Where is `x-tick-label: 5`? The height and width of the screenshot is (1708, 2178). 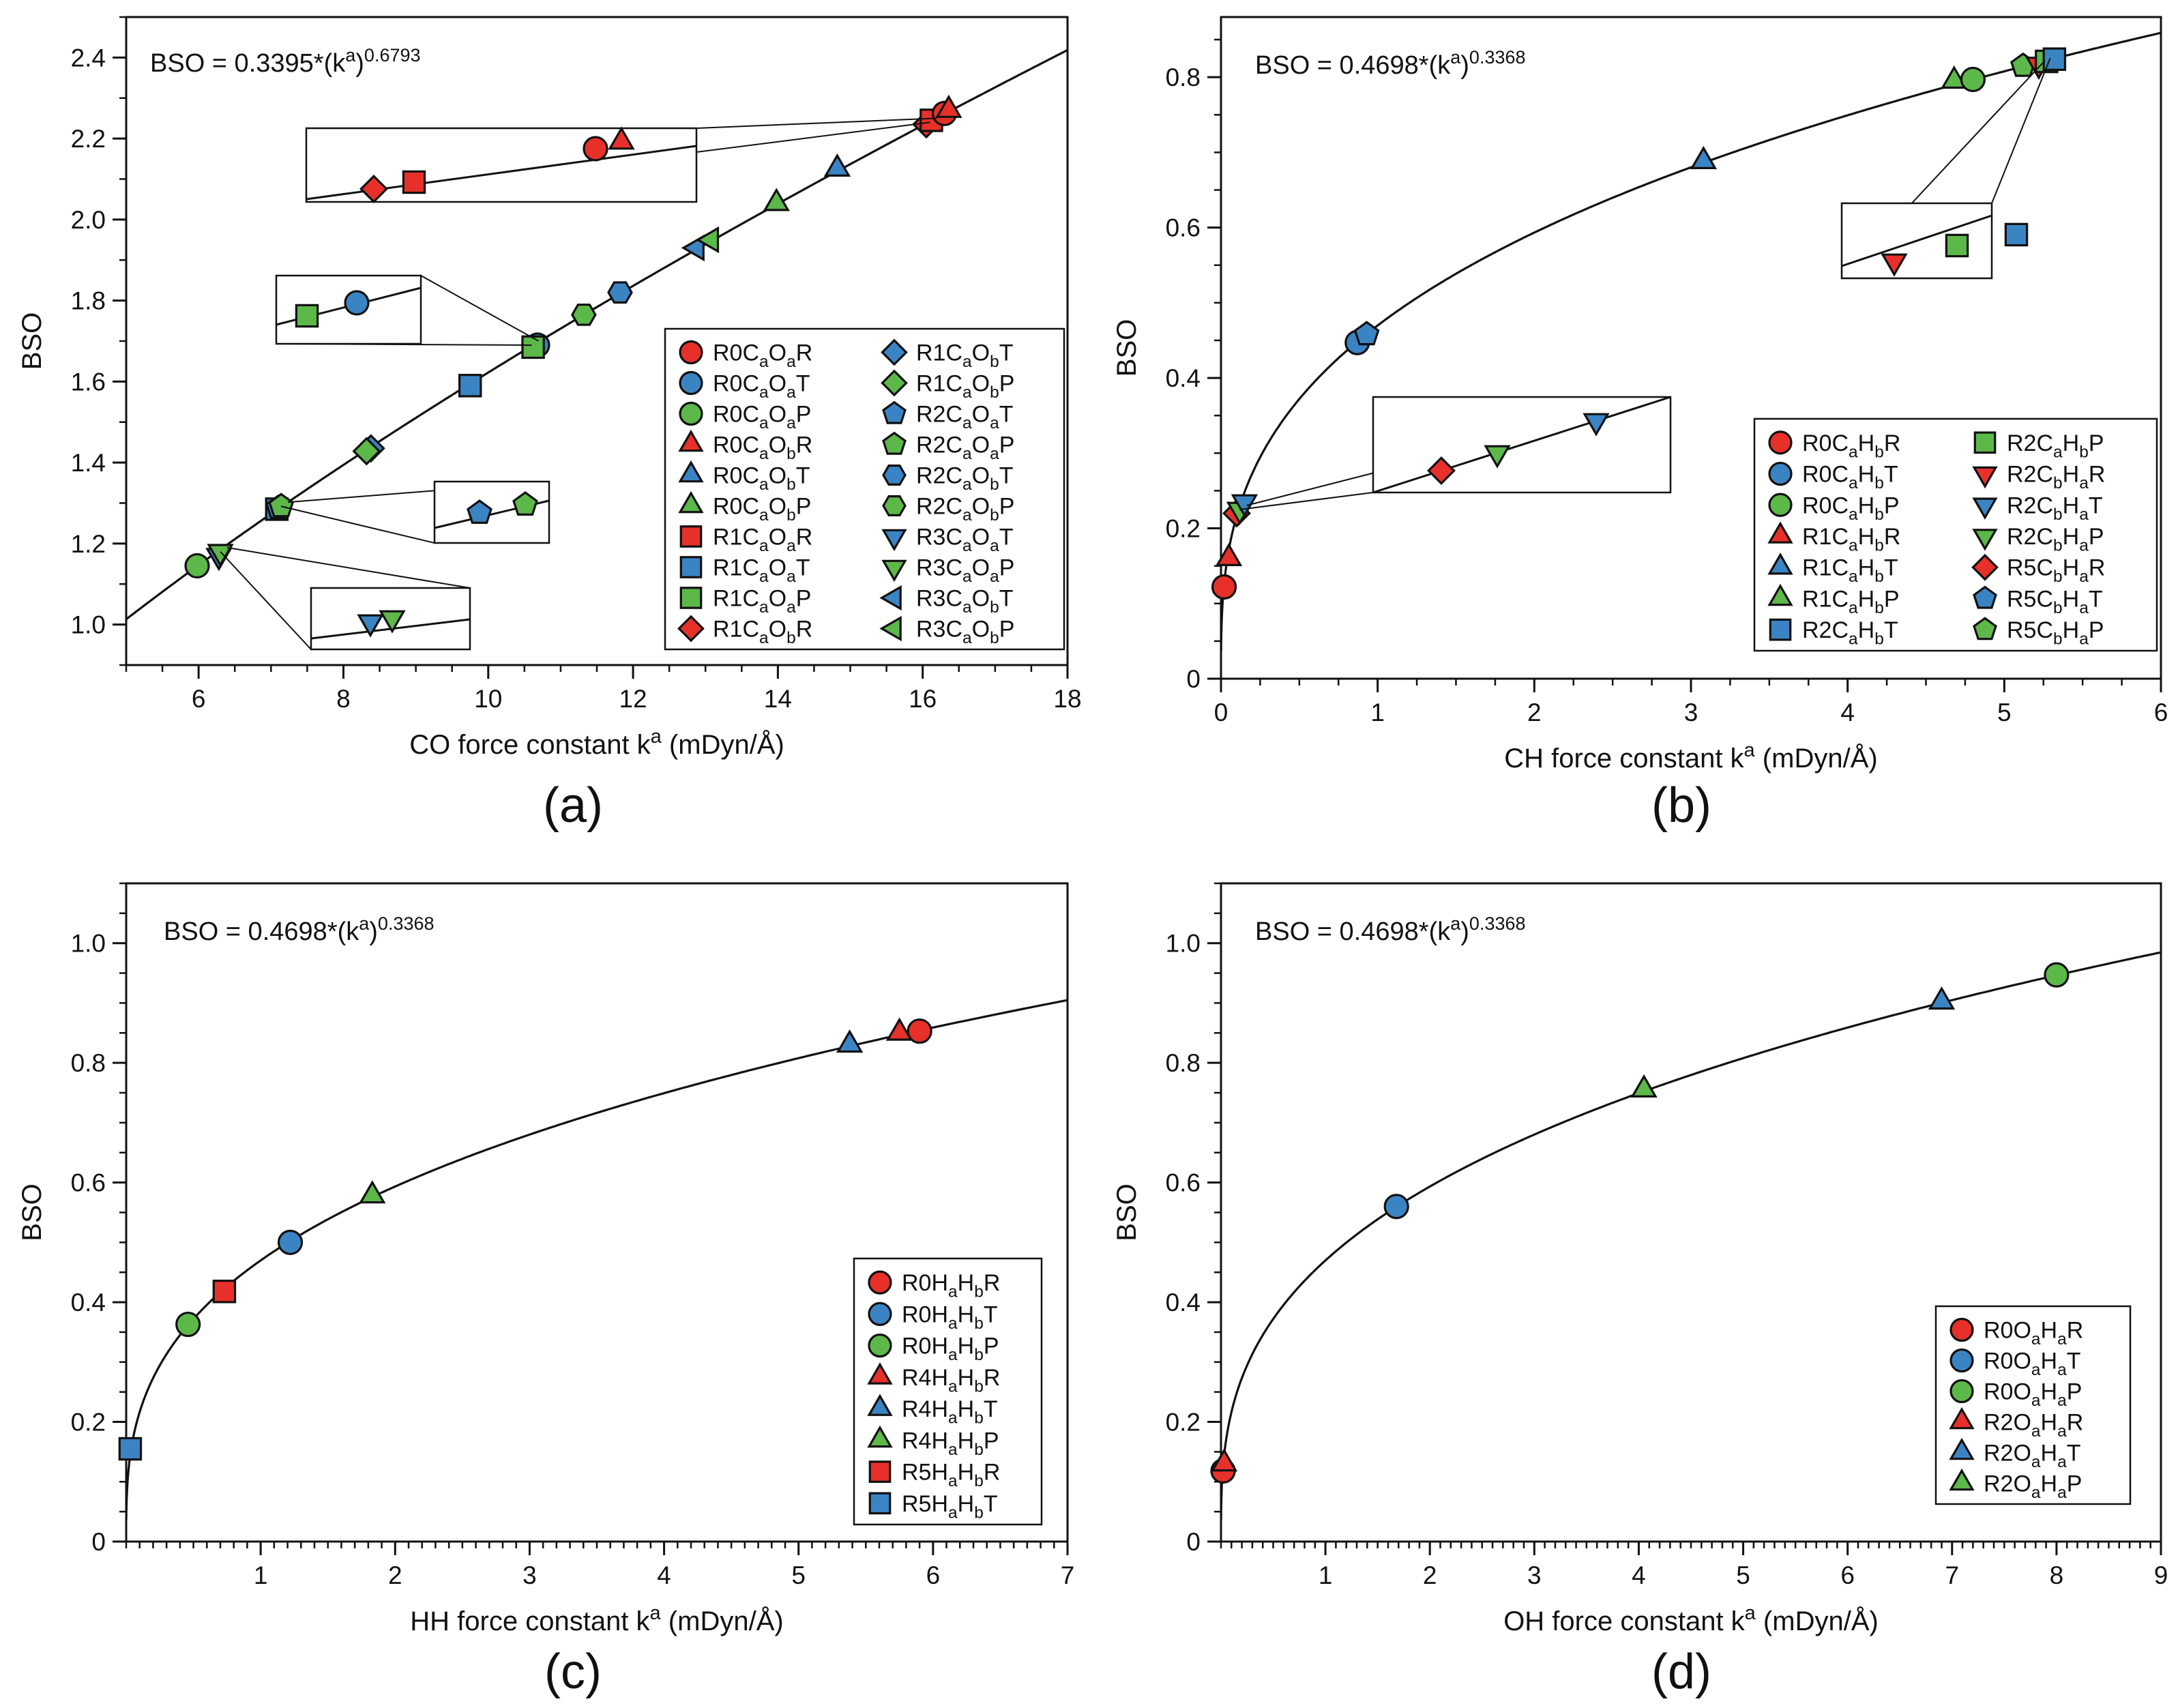
x-tick-label: 5 is located at coordinates (1743, 1575).